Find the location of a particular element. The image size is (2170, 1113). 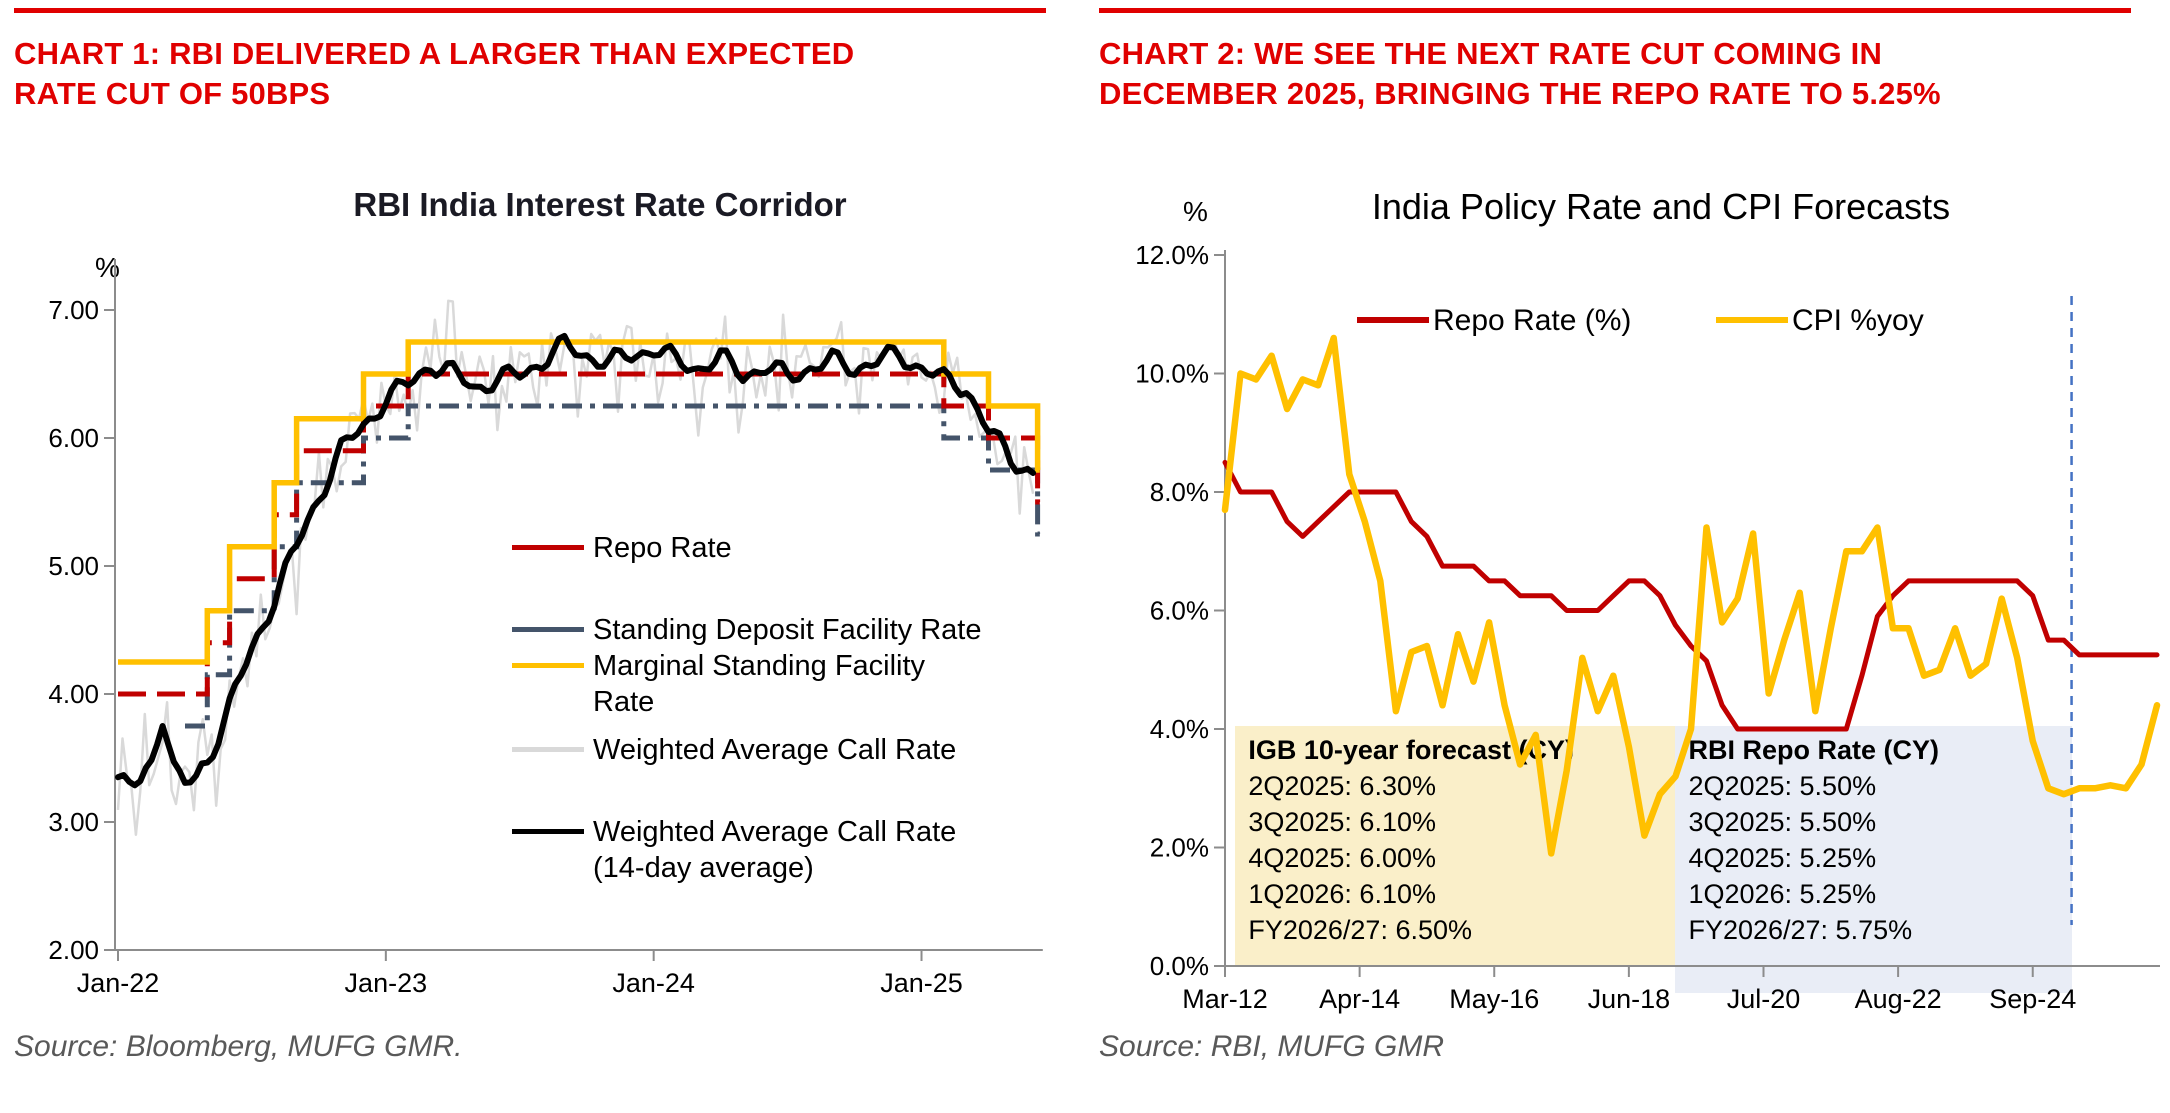

rbi-box-line: 2Q2025: 5.50% is located at coordinates (1782, 786).